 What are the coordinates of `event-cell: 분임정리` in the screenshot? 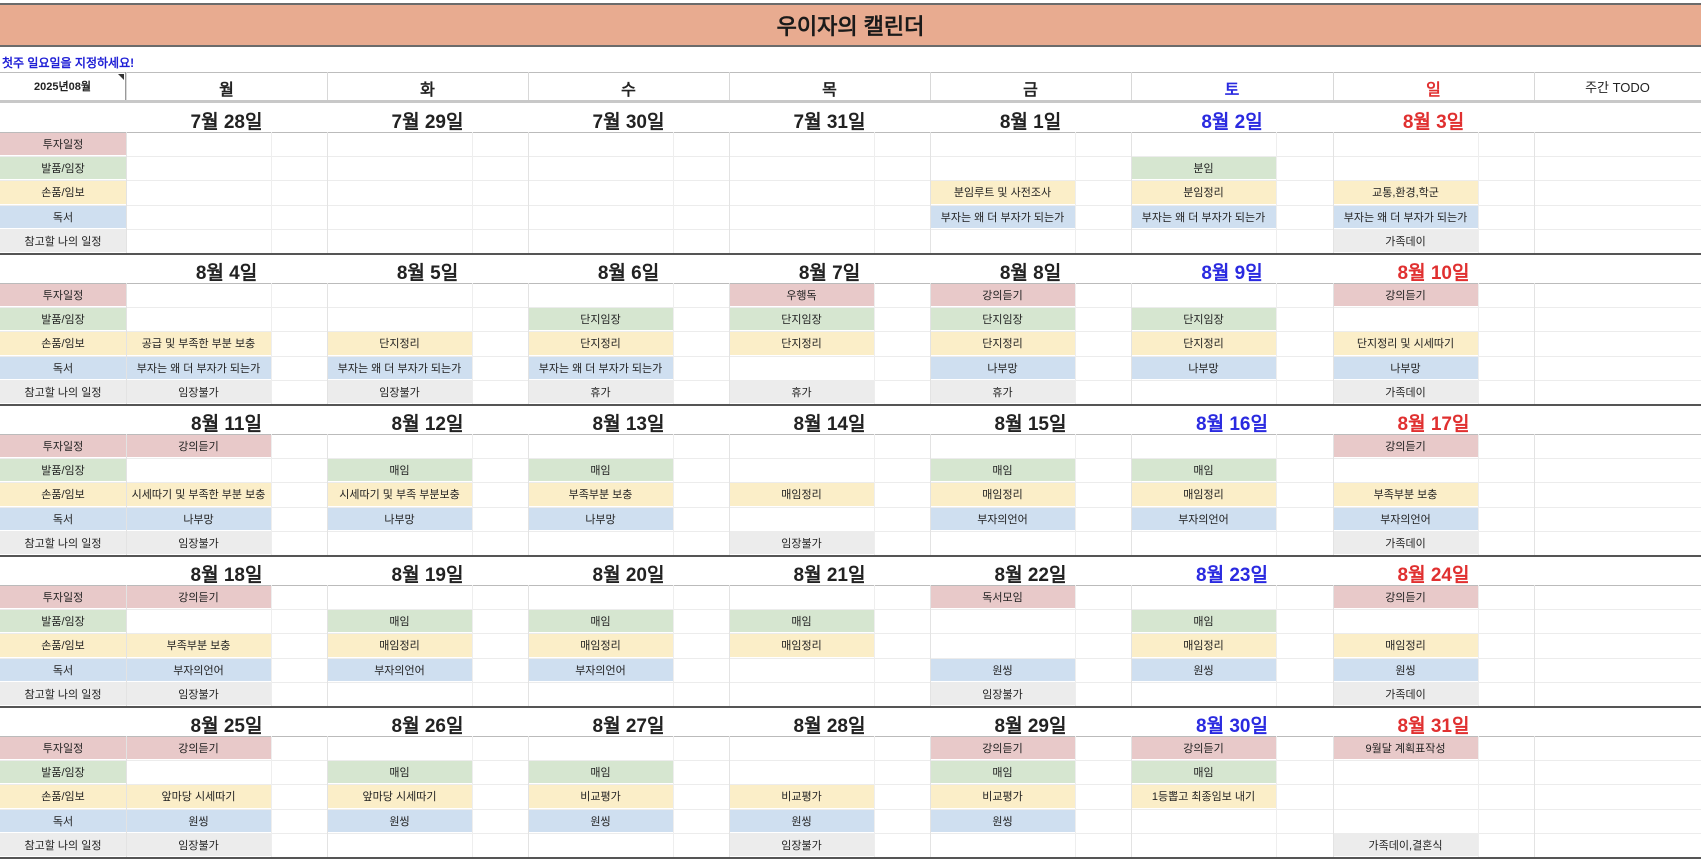 It's located at (1203, 192).